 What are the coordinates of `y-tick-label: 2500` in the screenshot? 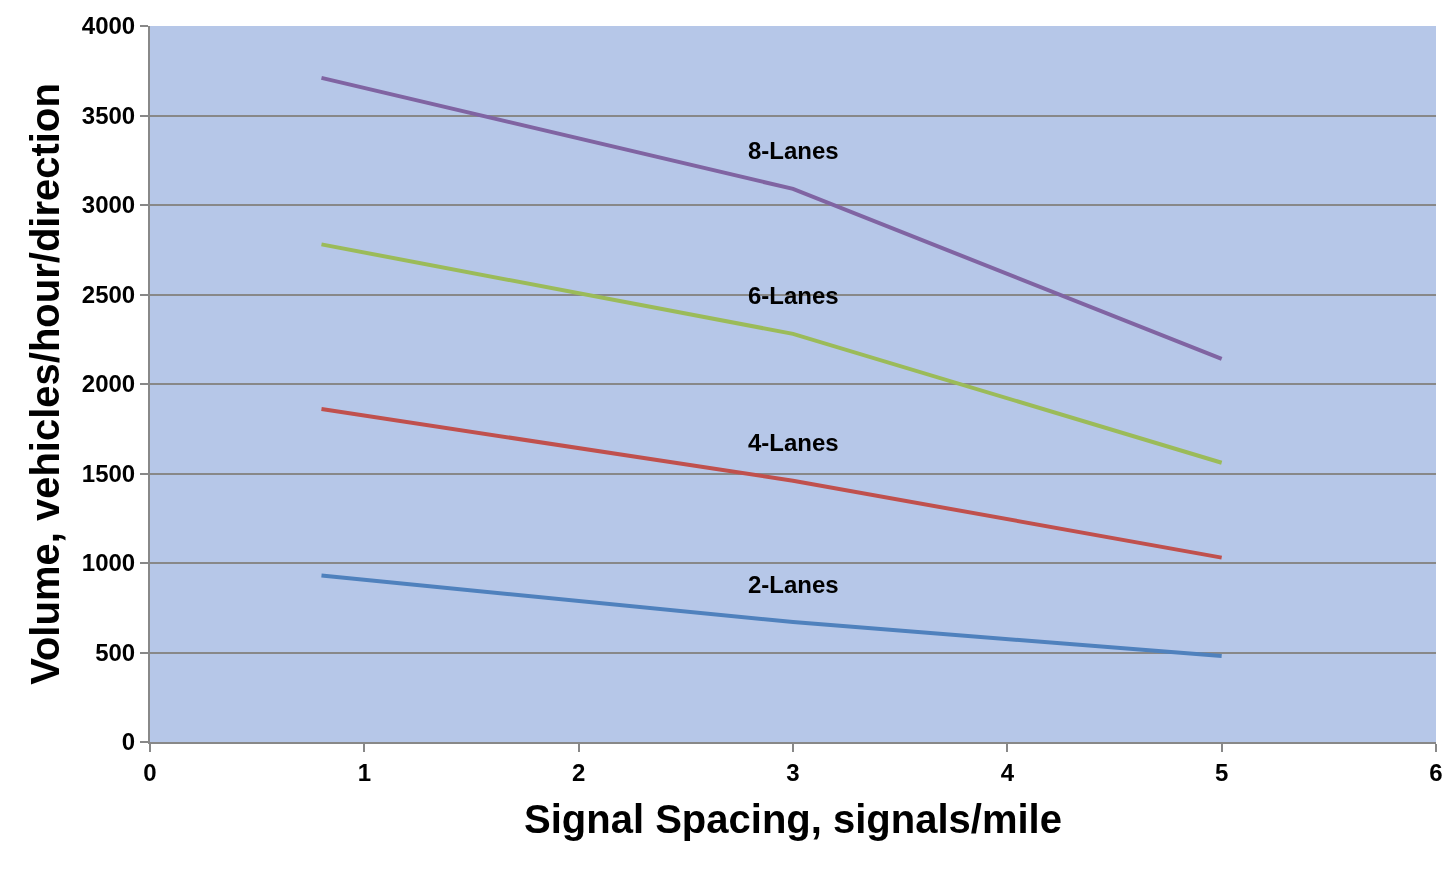 It's located at (108, 294).